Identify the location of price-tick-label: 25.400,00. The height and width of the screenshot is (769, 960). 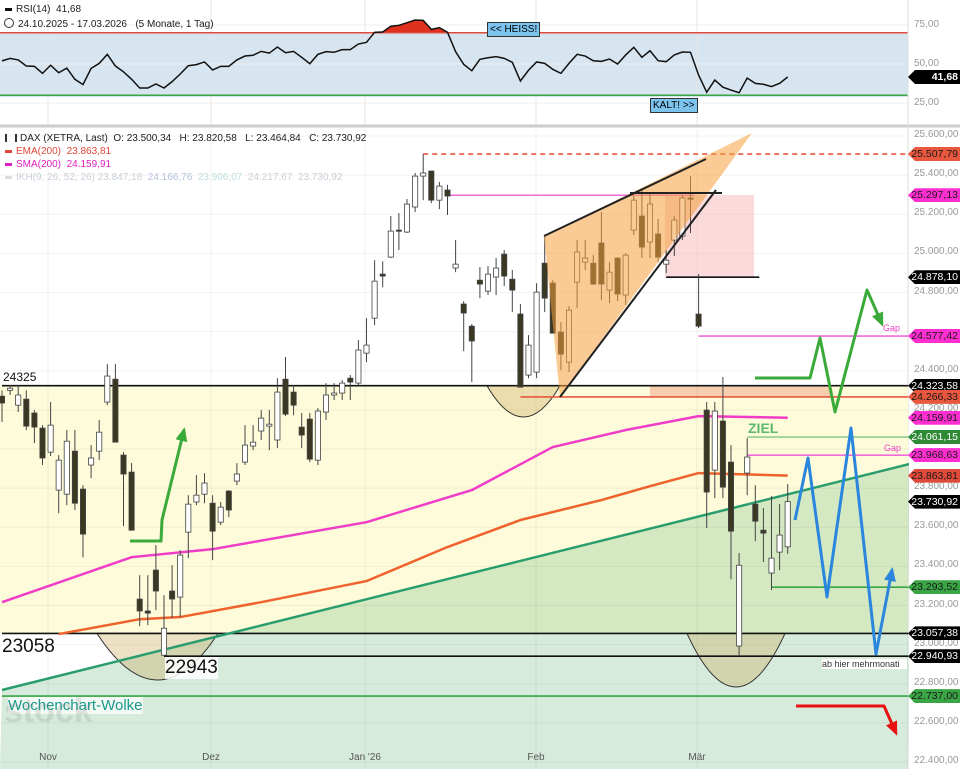
(936, 174).